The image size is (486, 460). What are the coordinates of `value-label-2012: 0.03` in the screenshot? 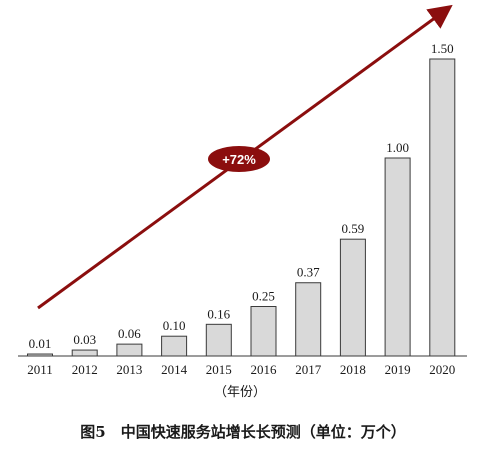 It's located at (84, 339).